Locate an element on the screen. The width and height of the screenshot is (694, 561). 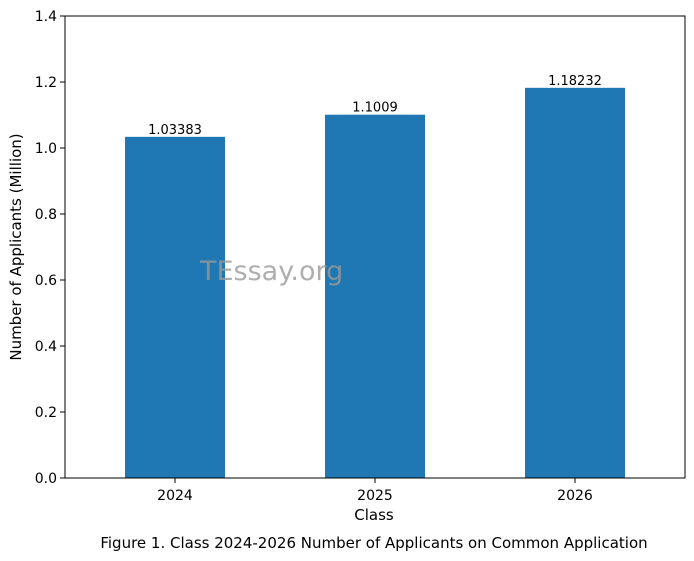
data-label-2025: 1.1009 is located at coordinates (375, 108).